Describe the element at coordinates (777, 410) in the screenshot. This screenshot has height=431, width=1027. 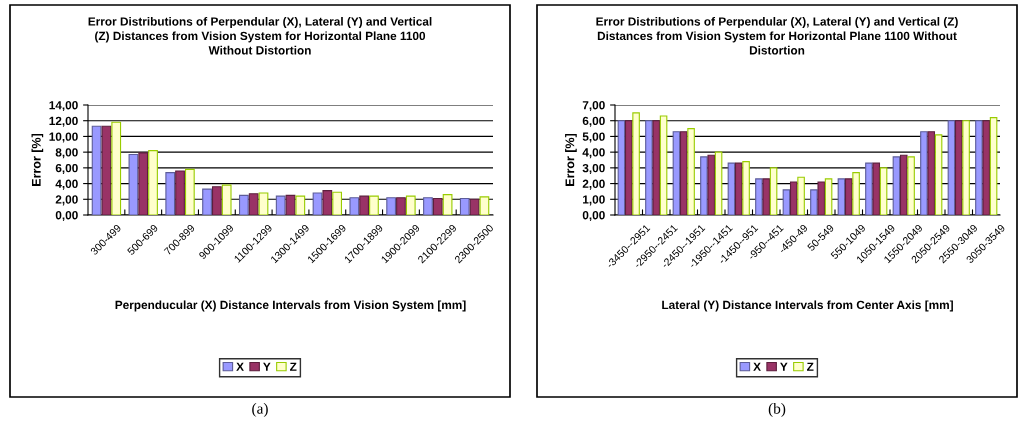
I see `text: (b)` at that location.